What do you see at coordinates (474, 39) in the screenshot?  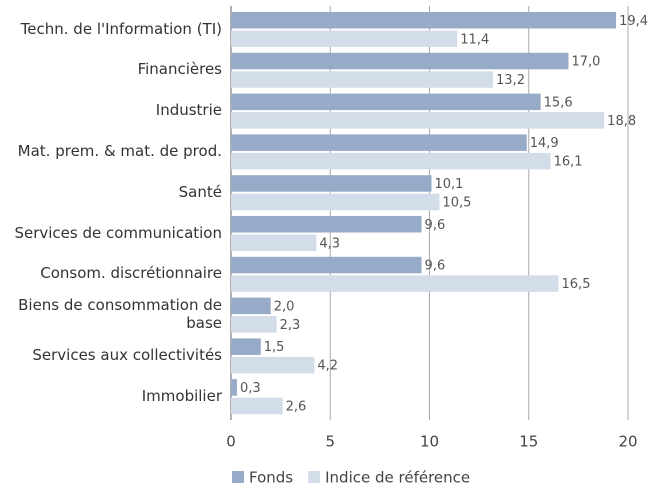 I see `value-label: 11,4` at bounding box center [474, 39].